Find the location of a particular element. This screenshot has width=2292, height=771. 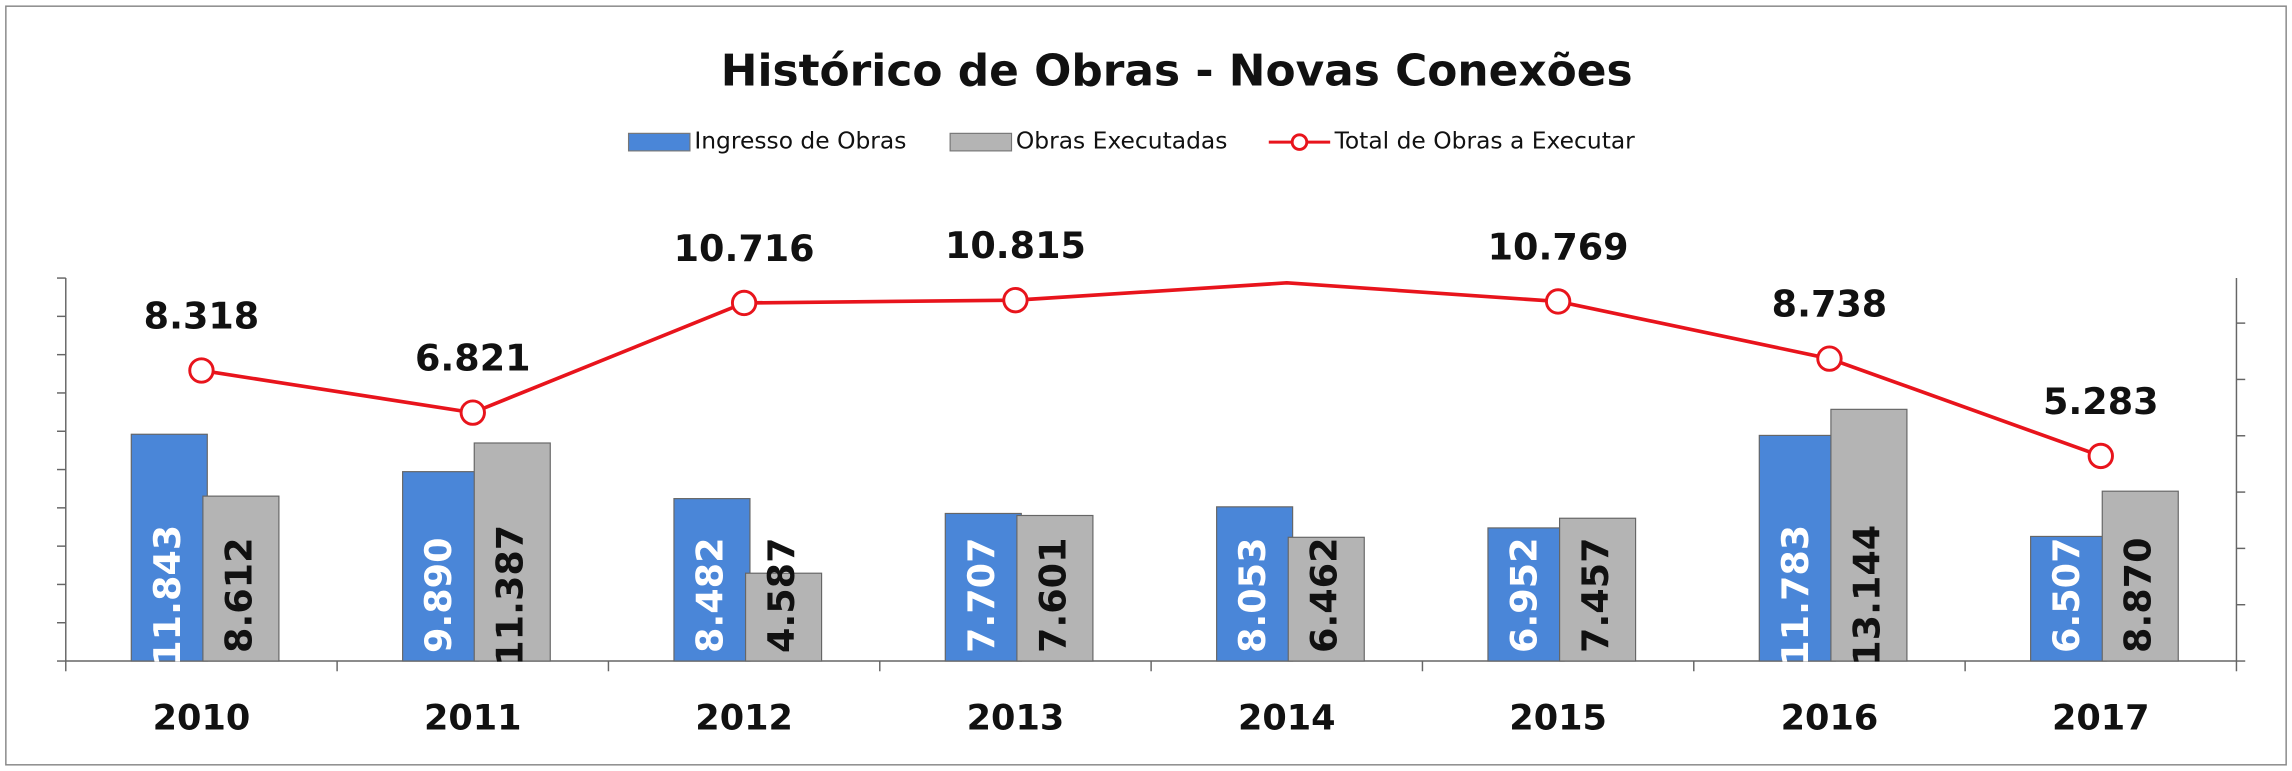

bar-value-label: 8.612 is located at coordinates (238, 595).